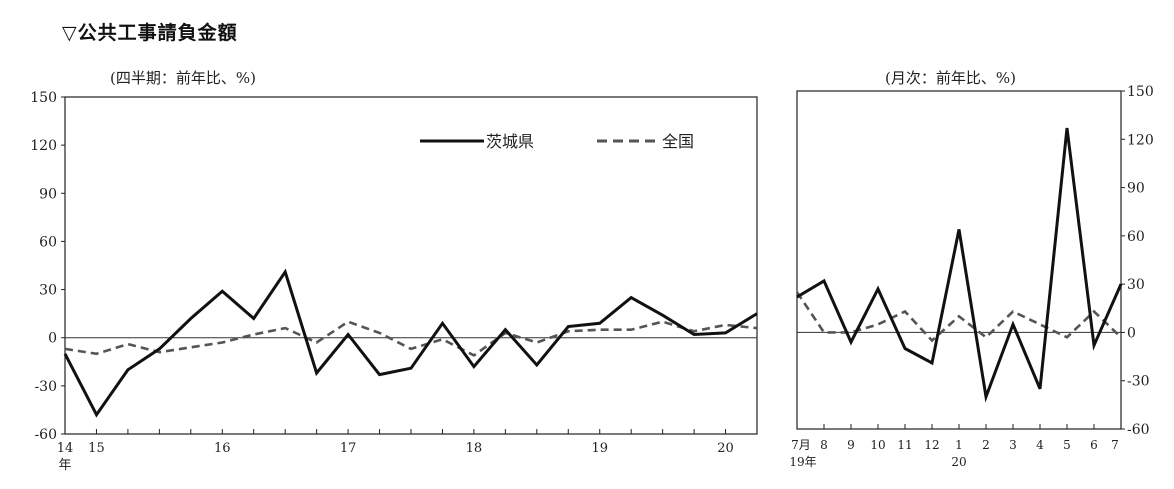 The width and height of the screenshot is (1174, 489). I want to click on x-tick-label: 6, so click(1094, 445).